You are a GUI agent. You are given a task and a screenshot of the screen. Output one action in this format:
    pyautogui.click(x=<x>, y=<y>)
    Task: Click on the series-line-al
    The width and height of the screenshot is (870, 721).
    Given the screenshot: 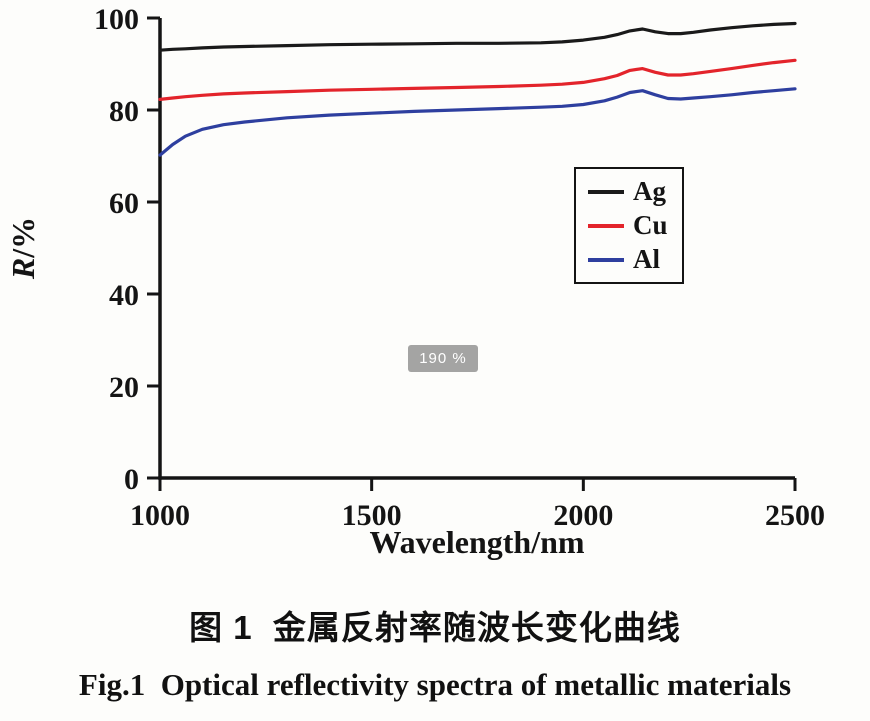 What is the action you would take?
    pyautogui.click(x=477, y=122)
    